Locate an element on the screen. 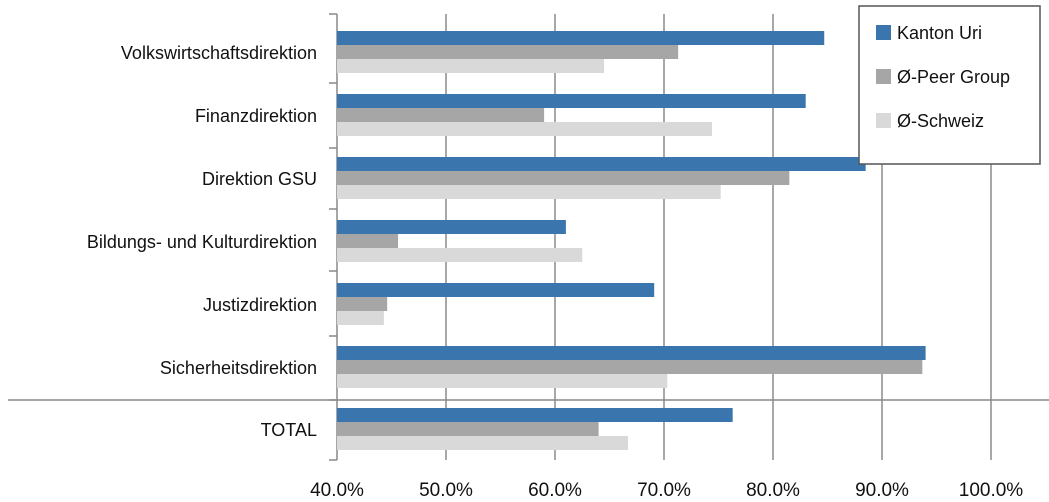 The image size is (1049, 502). bar-finanzdirektion-kanton-uri is located at coordinates (571, 101).